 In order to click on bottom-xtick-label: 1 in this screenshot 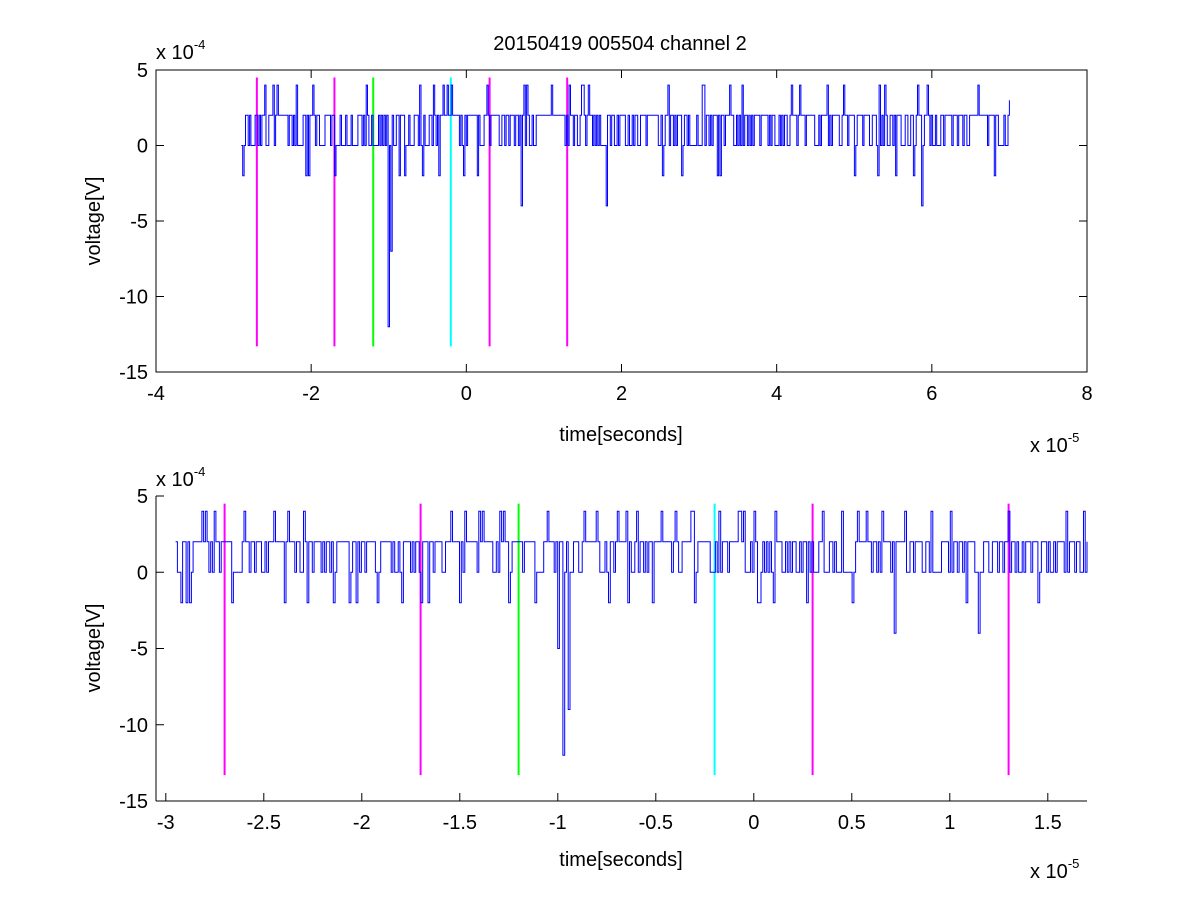, I will do `click(949, 823)`.